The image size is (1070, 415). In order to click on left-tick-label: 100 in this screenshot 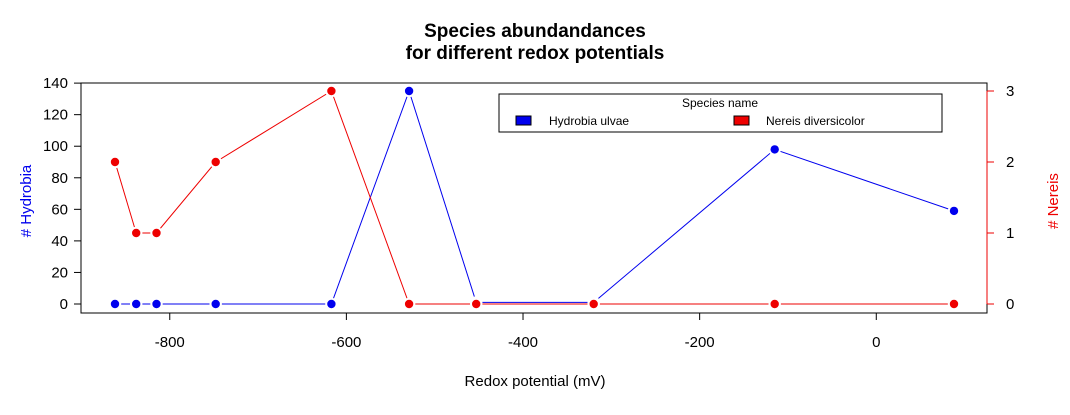, I will do `click(55, 146)`.